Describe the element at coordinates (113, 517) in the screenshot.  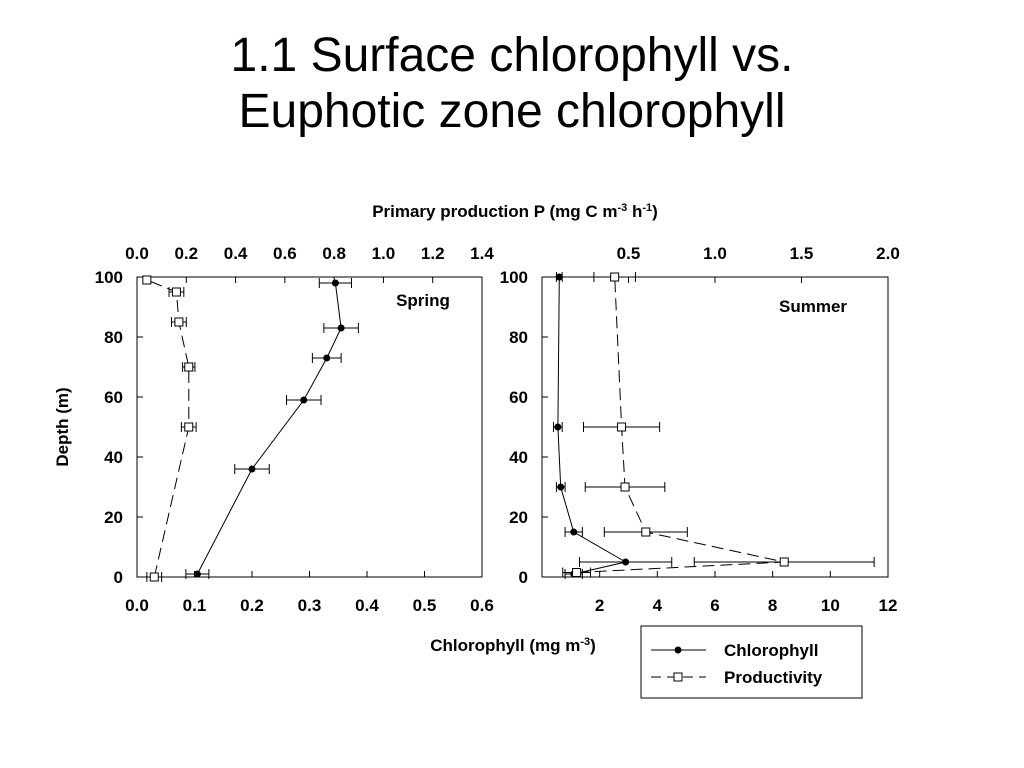
I see `spring-y-tick-label: 20` at that location.